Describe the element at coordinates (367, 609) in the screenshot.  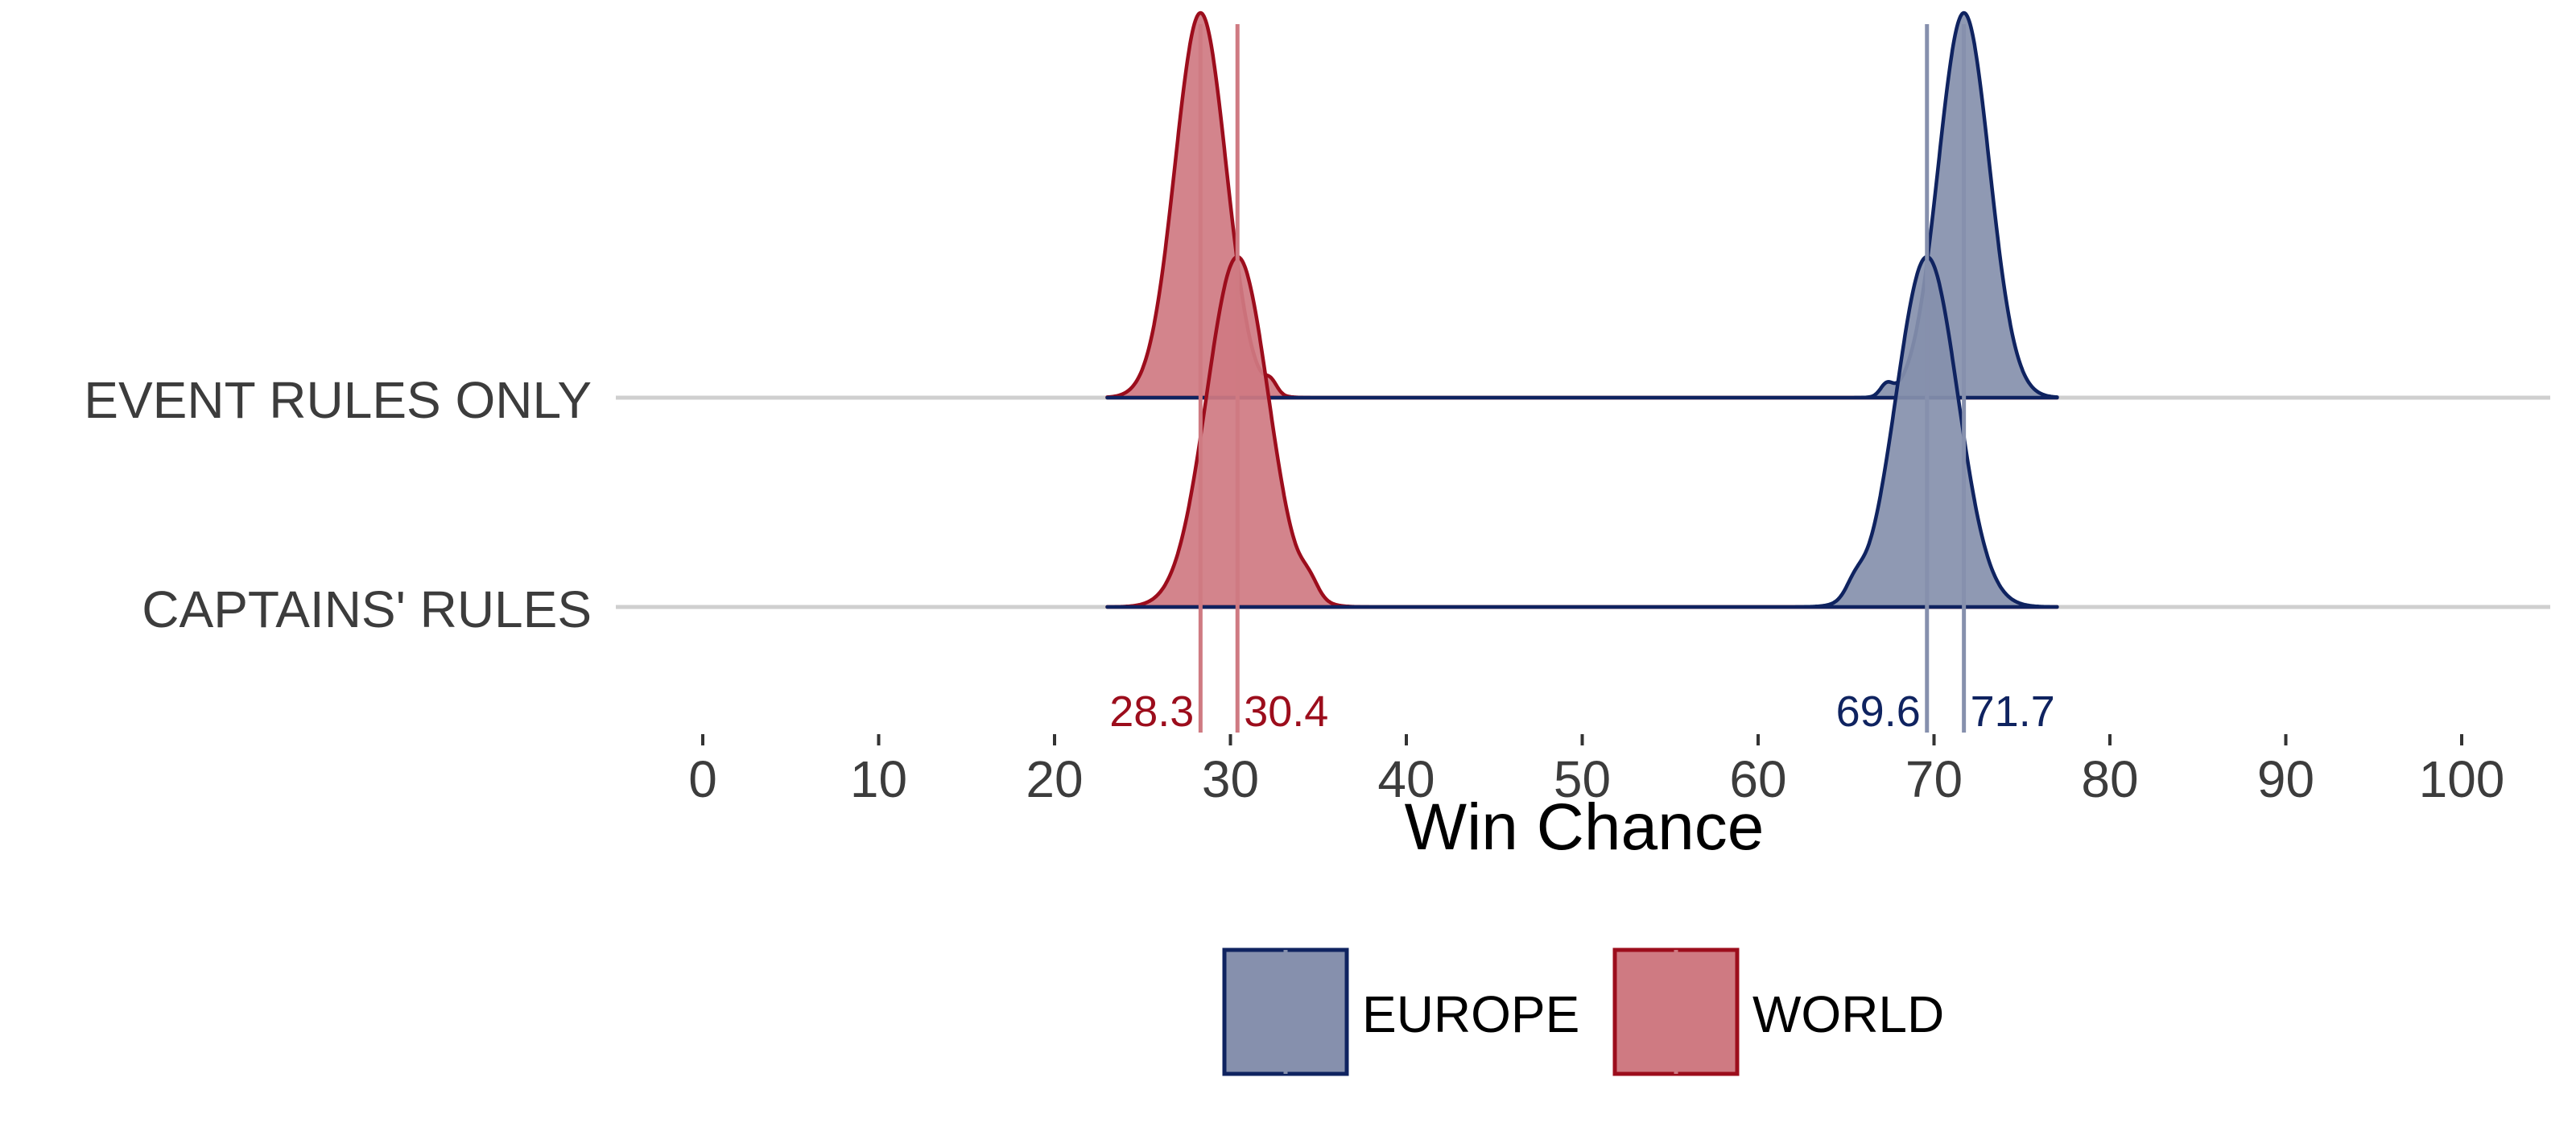
I see `row-label: CAPTAINS' RULES` at that location.